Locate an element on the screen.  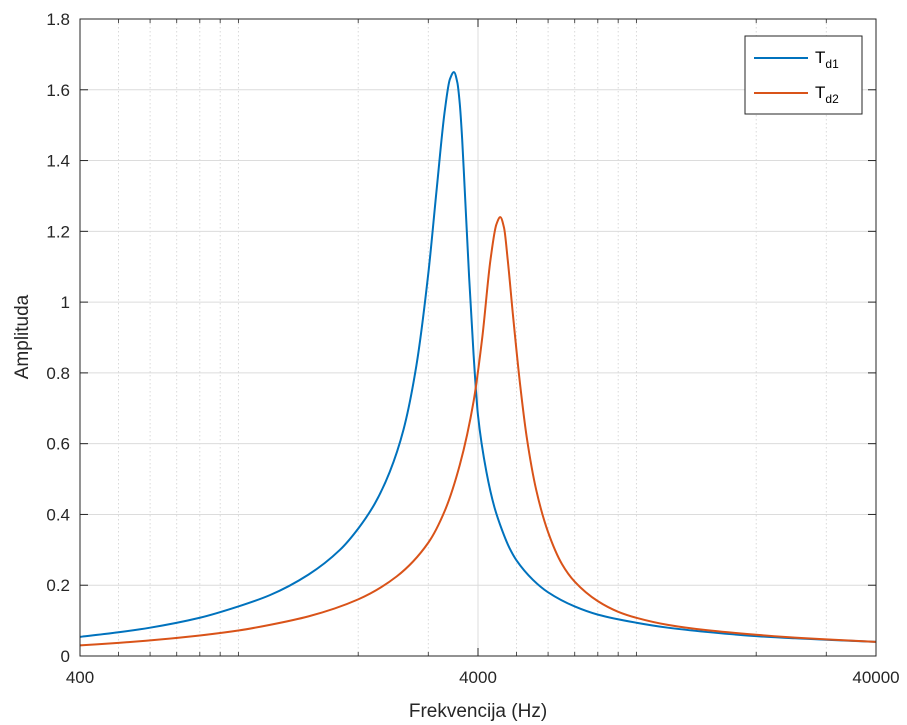
y-axis-title: Amplituda is located at coordinates (22, 336).